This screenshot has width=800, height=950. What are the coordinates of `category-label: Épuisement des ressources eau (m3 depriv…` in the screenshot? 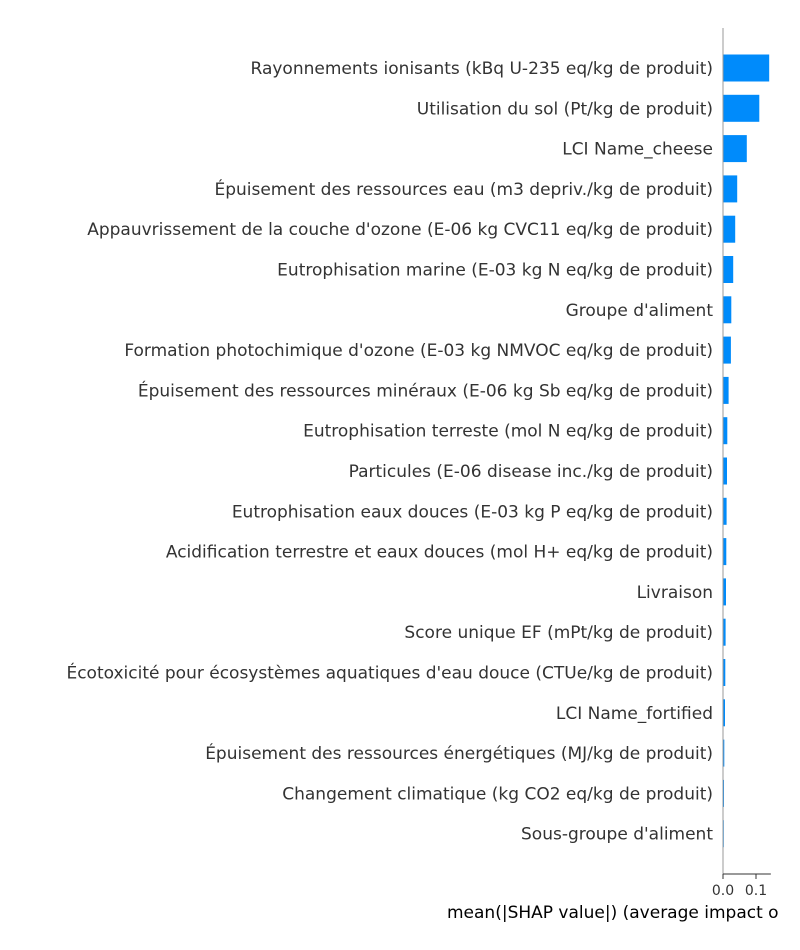 It's located at (463, 189).